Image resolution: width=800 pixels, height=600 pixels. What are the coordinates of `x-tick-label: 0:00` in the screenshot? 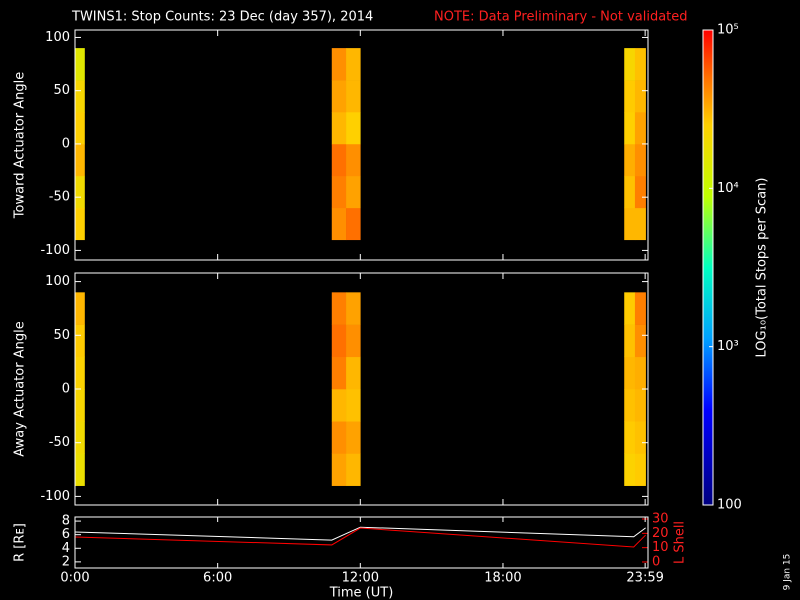 It's located at (74, 578).